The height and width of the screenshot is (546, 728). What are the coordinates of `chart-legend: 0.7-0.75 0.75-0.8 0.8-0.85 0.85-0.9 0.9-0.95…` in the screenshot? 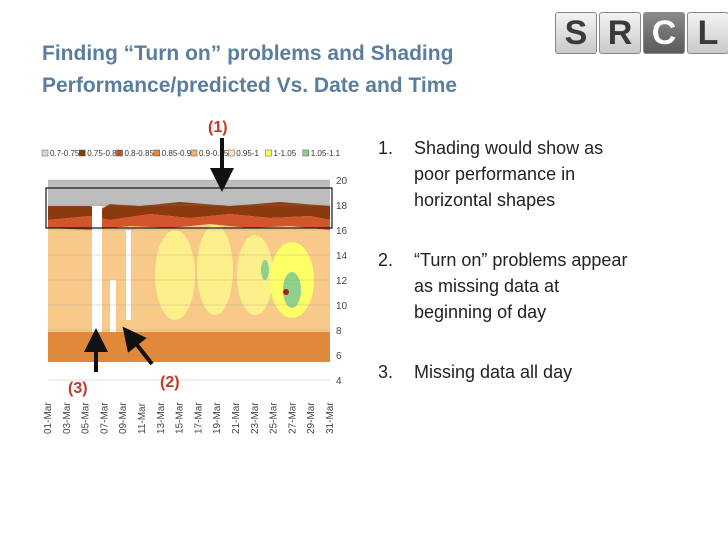 It's located at (191, 153).